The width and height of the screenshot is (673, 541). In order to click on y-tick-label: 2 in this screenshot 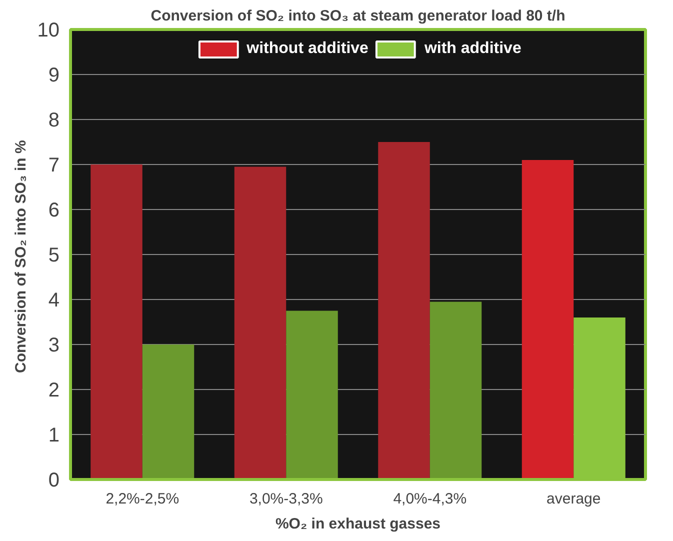, I will do `click(54, 391)`.